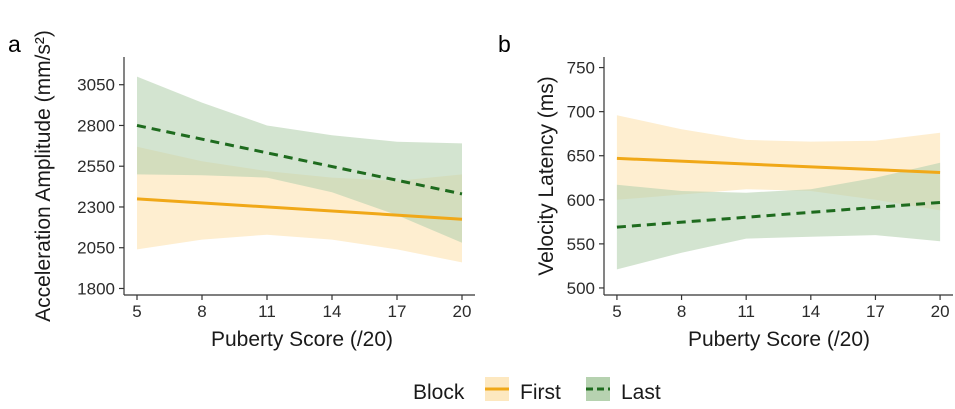  Describe the element at coordinates (397, 311) in the screenshot. I see `panel-a-x-tick-label: 17` at that location.